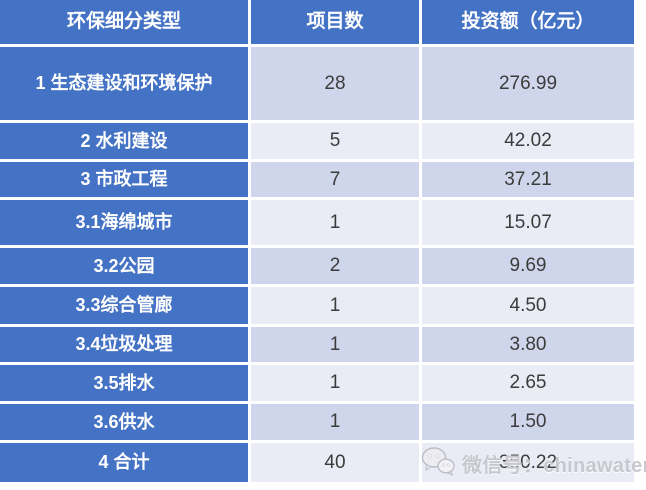 This screenshot has height=490, width=646. What do you see at coordinates (124, 422) in the screenshot?
I see `row-category: 3.6供水` at bounding box center [124, 422].